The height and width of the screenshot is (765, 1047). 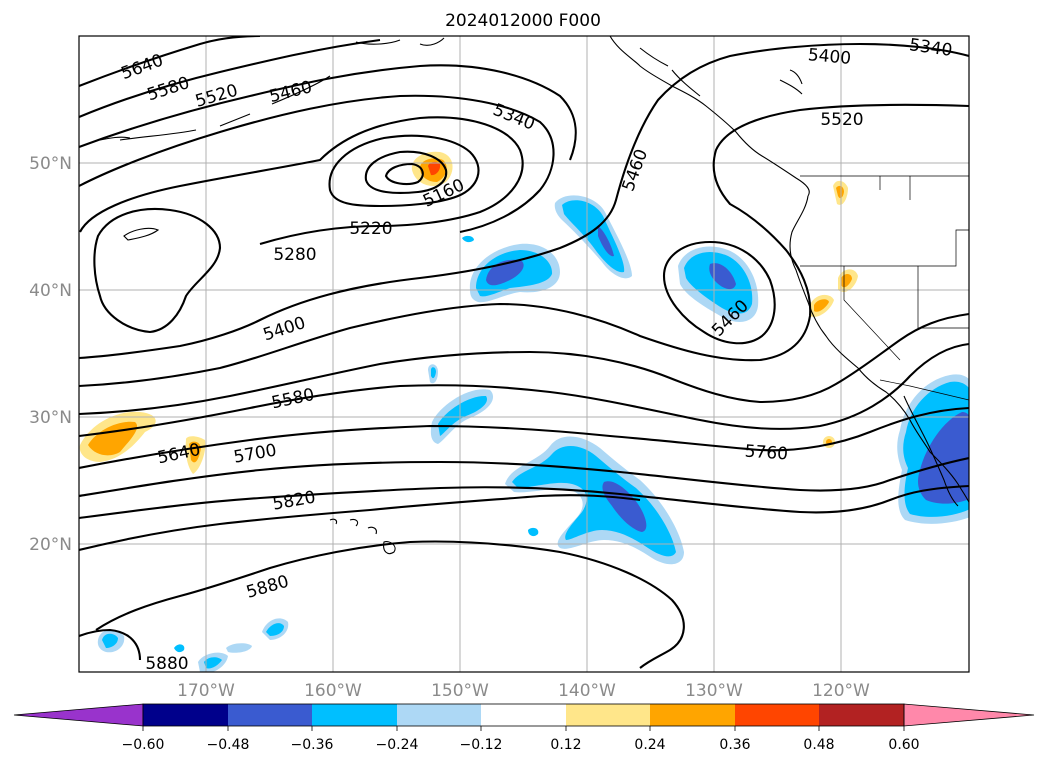 I want to click on lon-label: 130°W, so click(x=714, y=691).